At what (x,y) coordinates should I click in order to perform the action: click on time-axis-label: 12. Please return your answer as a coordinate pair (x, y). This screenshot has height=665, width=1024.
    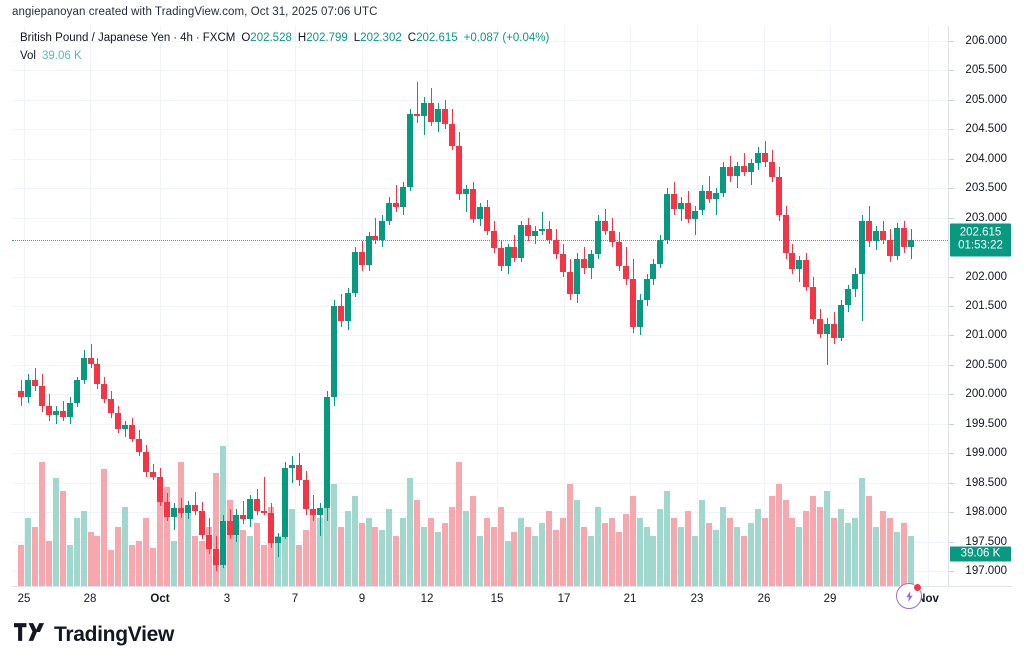
    Looking at the image, I should click on (427, 599).